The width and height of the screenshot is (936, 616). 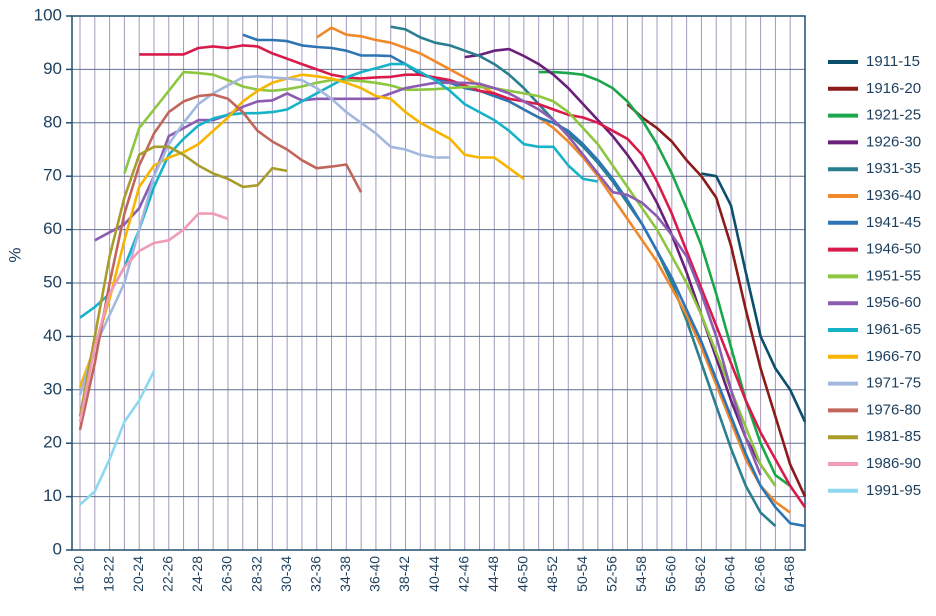 What do you see at coordinates (493, 574) in the screenshot?
I see `x-tick-label: 44-48` at bounding box center [493, 574].